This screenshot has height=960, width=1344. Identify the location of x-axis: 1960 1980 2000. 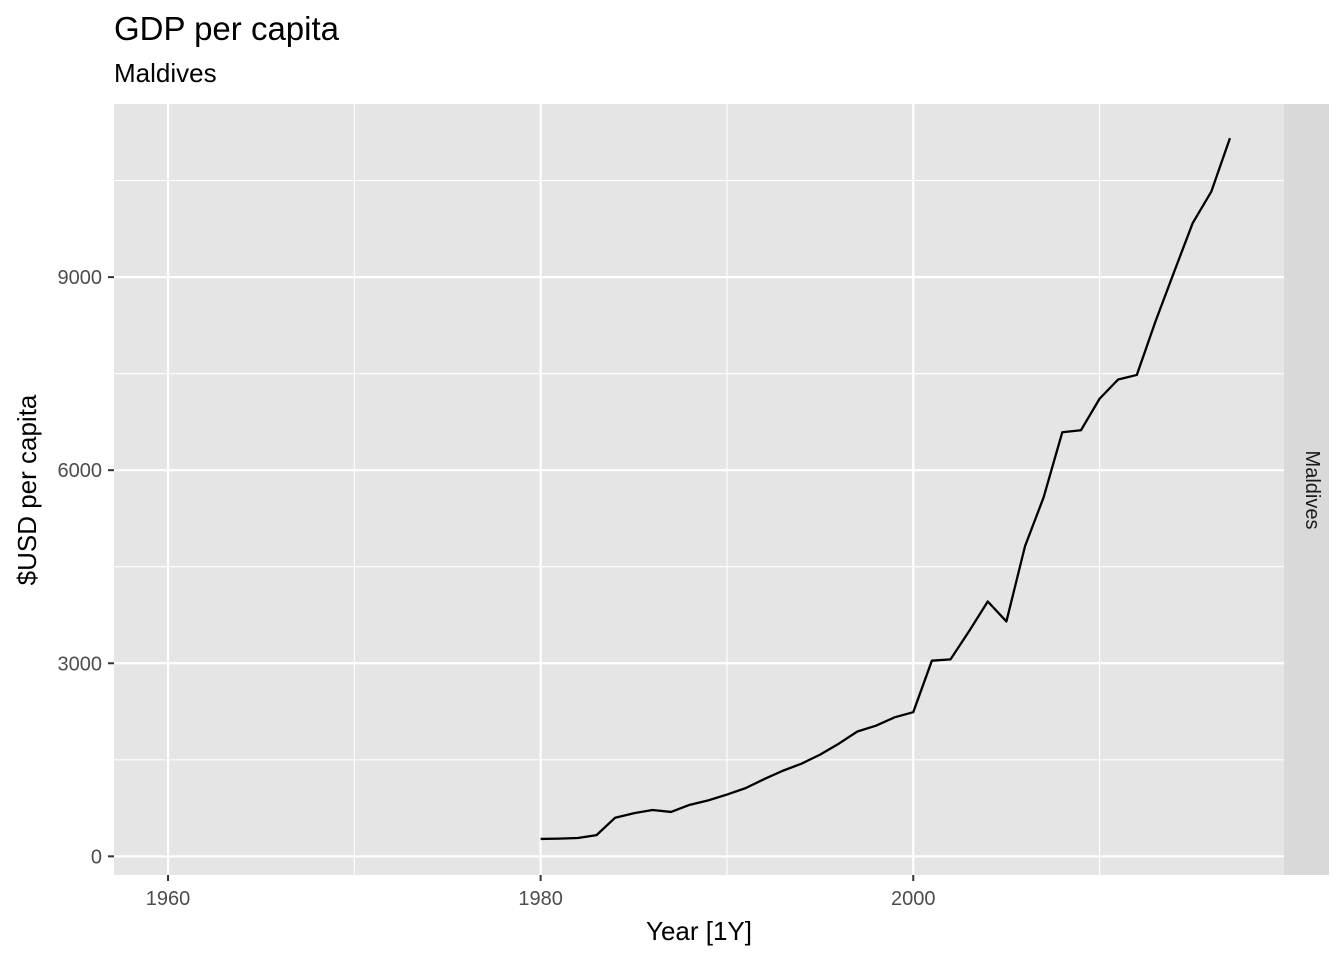
(541, 892).